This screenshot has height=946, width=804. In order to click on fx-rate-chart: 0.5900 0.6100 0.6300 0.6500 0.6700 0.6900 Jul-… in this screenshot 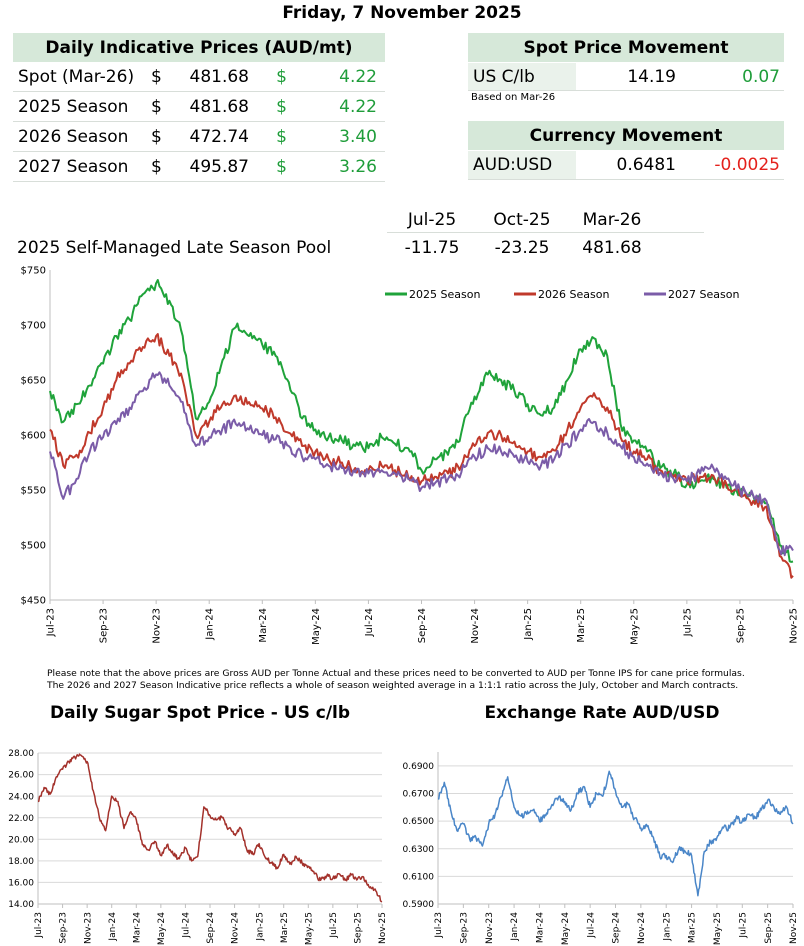, I will do `click(601, 848)`.